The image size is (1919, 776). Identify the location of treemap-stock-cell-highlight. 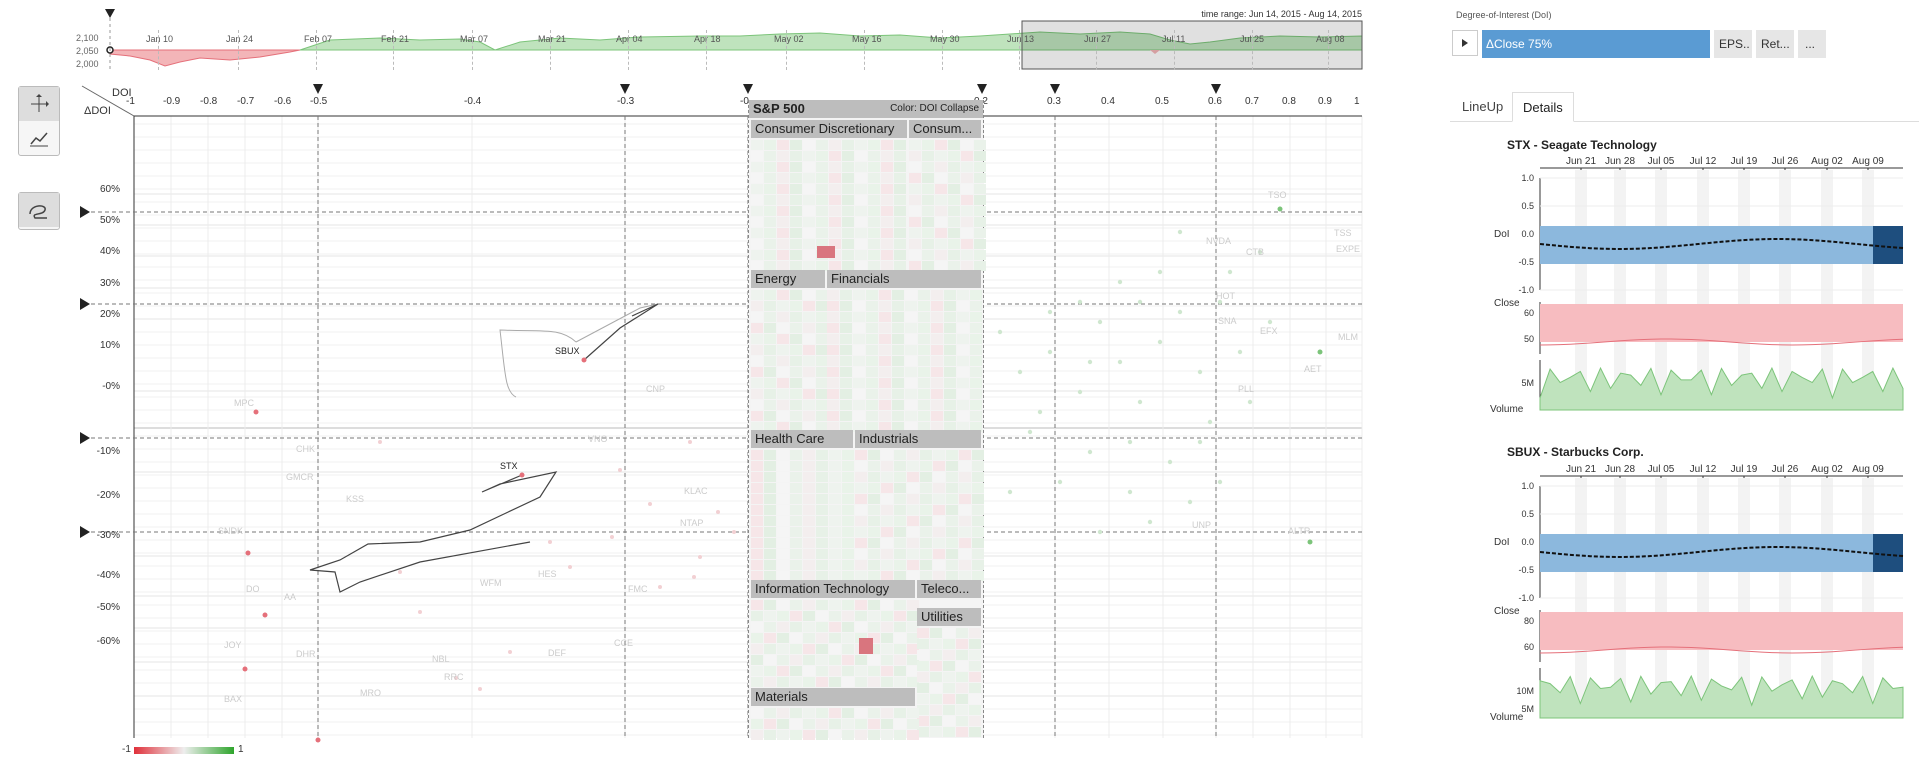
(826, 252).